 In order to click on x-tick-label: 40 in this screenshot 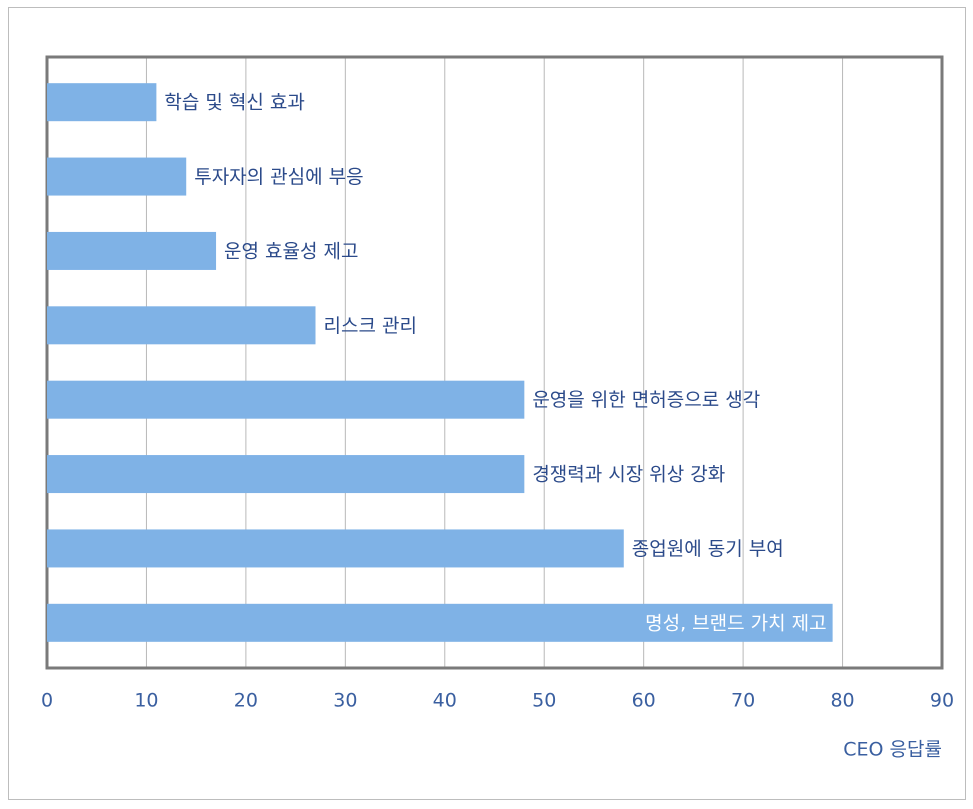, I will do `click(445, 701)`.